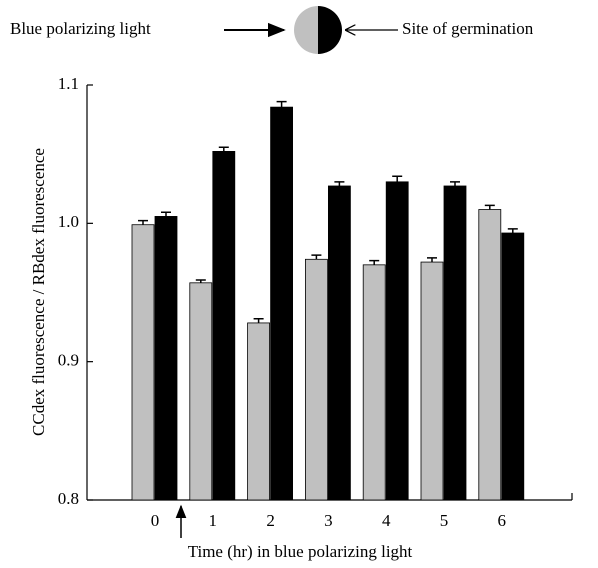  I want to click on x-tick-label: 5, so click(444, 520).